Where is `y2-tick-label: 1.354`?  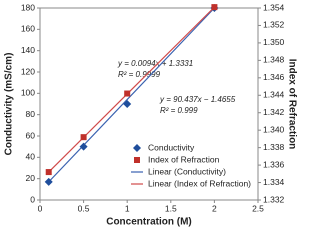
y2-tick-label: 1.354 is located at coordinates (274, 7).